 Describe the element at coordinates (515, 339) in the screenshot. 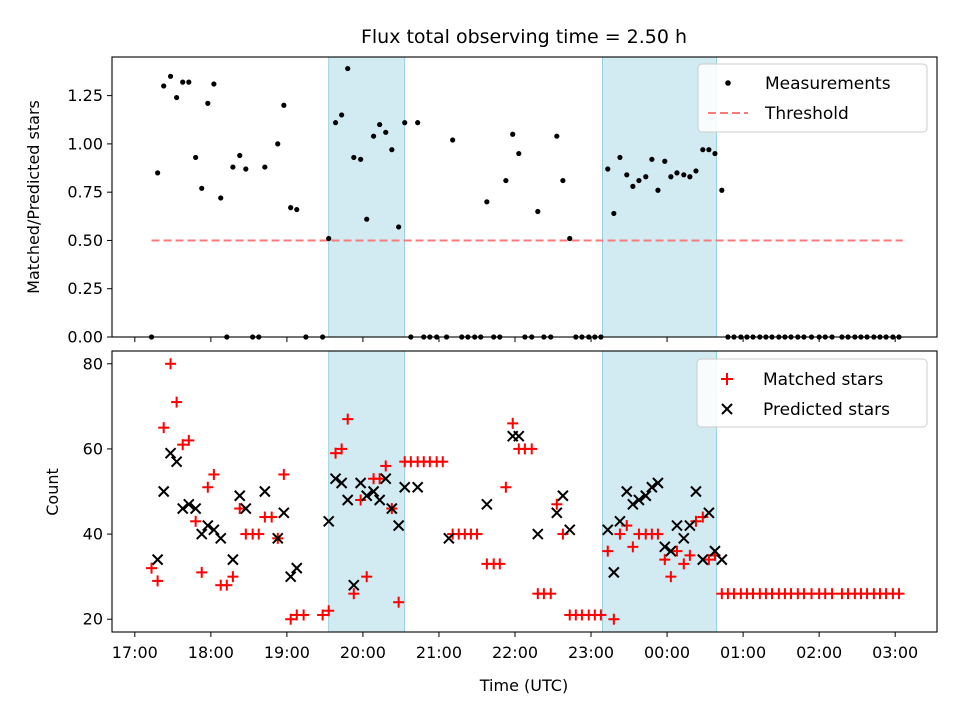

I see `top-x-axis-ticks` at that location.